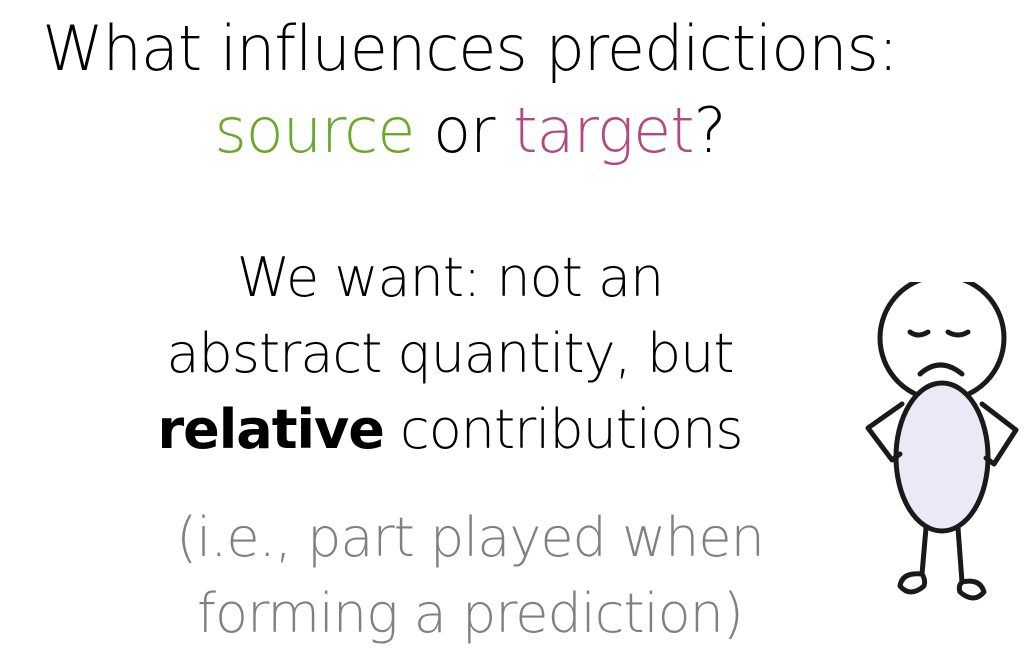 The image size is (1032, 656). I want to click on title-line-2: source or target?, so click(470, 131).